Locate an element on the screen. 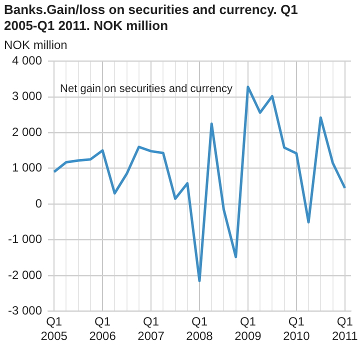  chart-title: Banks.Gain/loss on securities and currency. Q1 2005-Q1 2011. NOK million is located at coordinates (151, 18).